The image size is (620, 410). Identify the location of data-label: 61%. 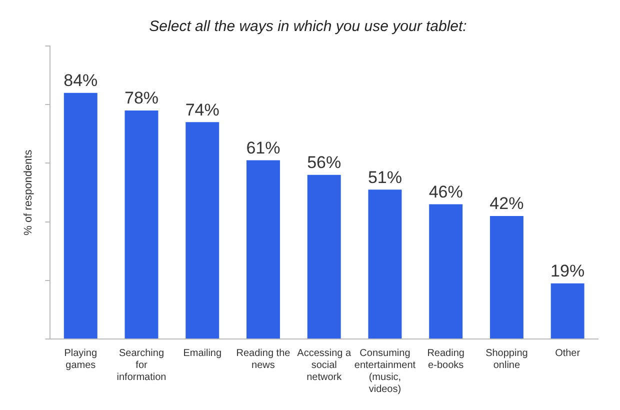
(263, 148).